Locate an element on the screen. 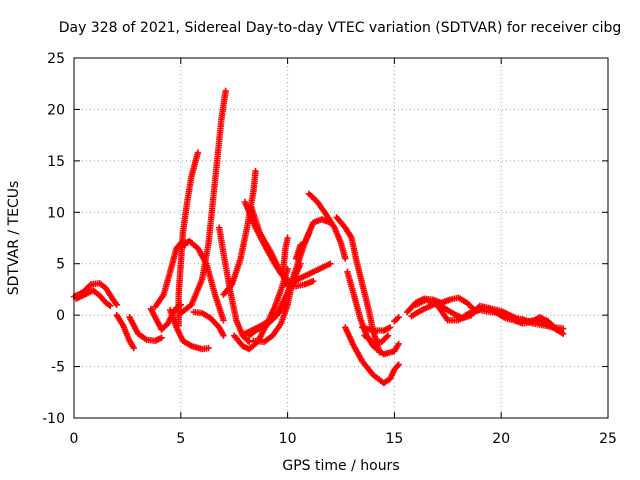 The height and width of the screenshot is (480, 640). y-tick-label: -5 is located at coordinates (58, 368).